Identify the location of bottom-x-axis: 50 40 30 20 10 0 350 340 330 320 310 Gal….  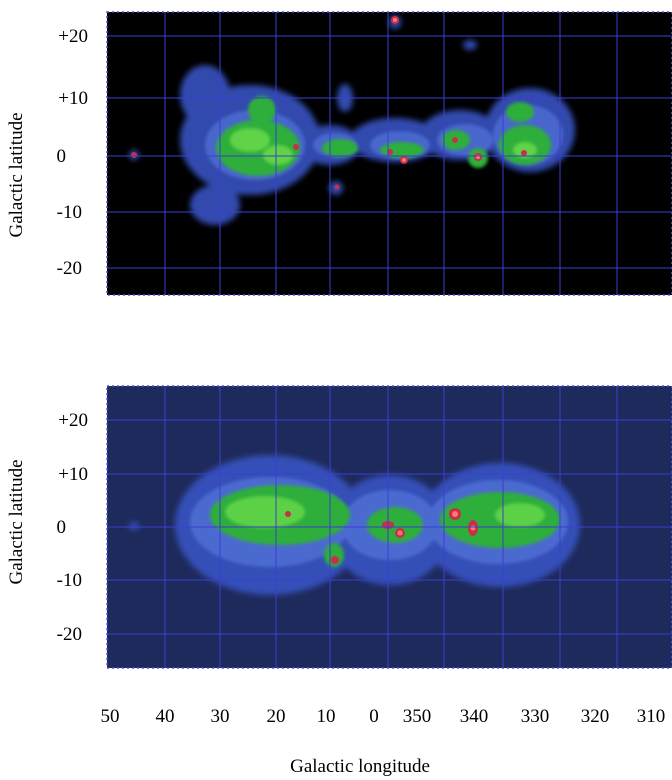
(383, 741).